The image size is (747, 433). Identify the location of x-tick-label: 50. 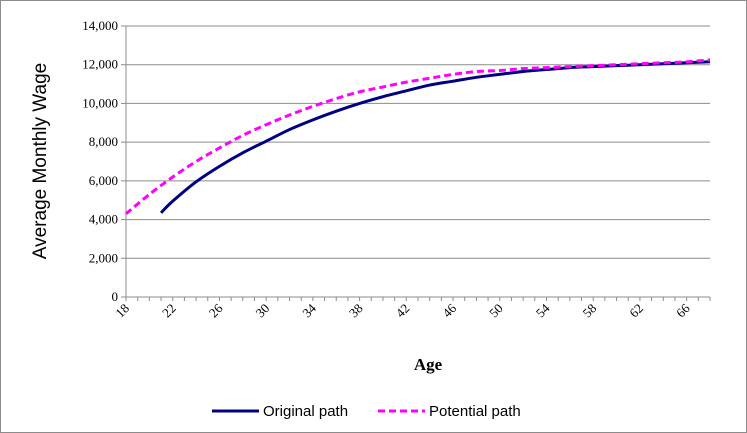
(496, 311).